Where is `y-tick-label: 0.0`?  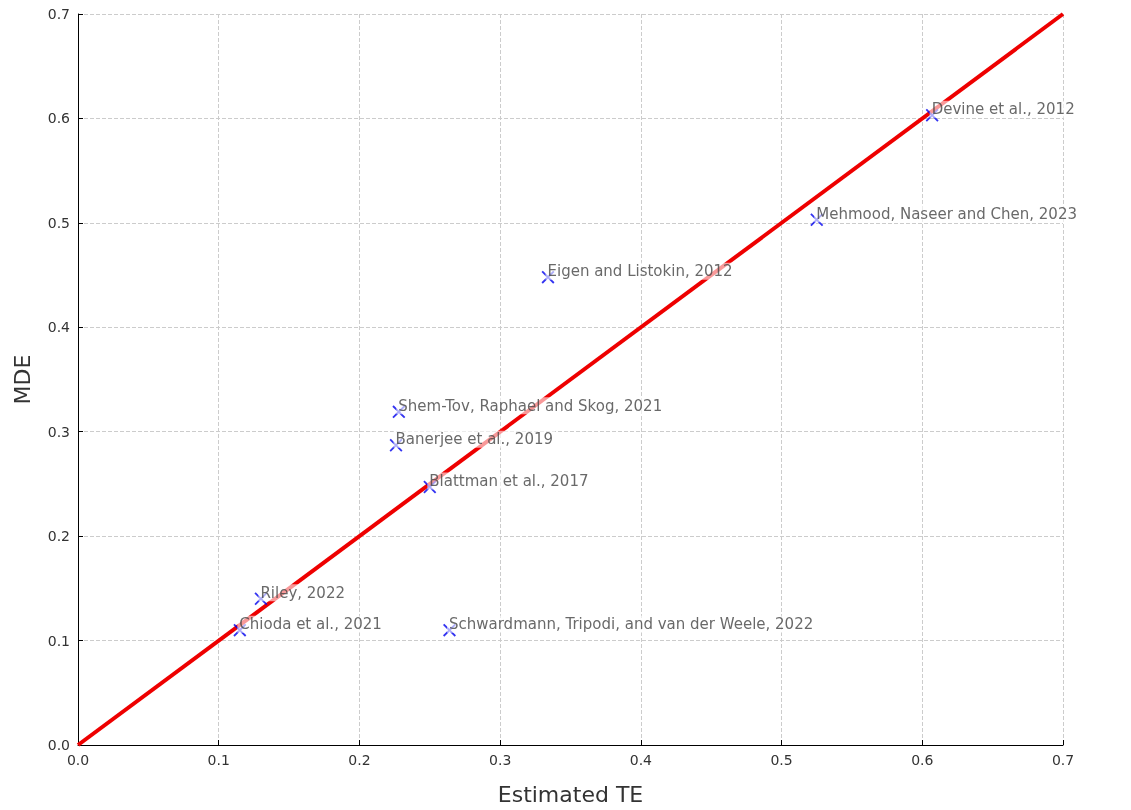 y-tick-label: 0.0 is located at coordinates (58, 745).